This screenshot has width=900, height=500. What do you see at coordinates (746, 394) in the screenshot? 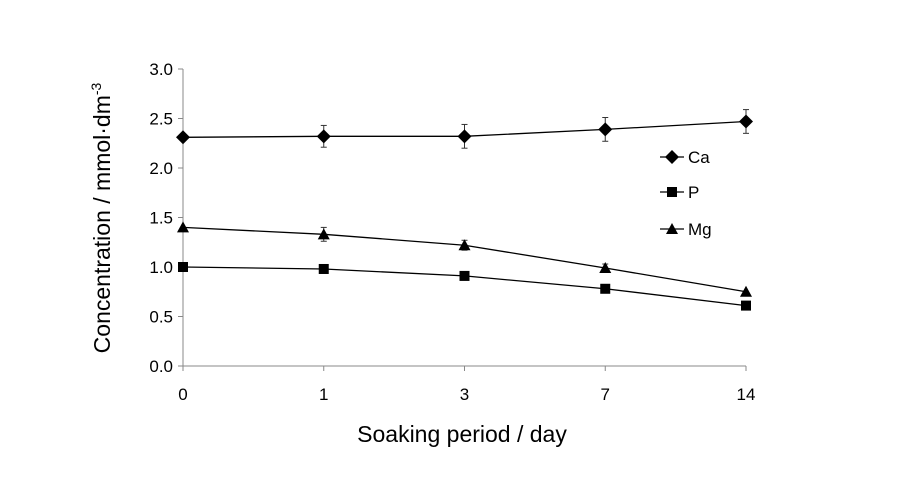
I see `x-tick-label: 14` at bounding box center [746, 394].